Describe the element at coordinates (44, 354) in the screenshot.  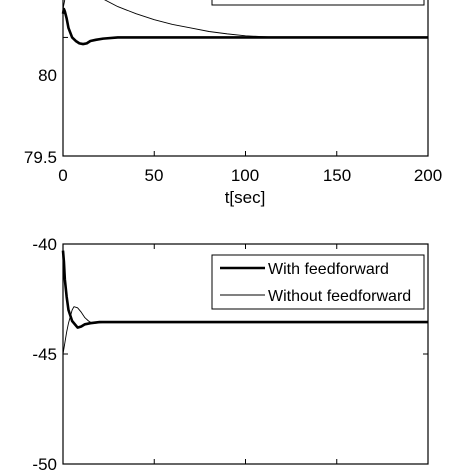
I see `bottom-ytick-label: -45` at that location.